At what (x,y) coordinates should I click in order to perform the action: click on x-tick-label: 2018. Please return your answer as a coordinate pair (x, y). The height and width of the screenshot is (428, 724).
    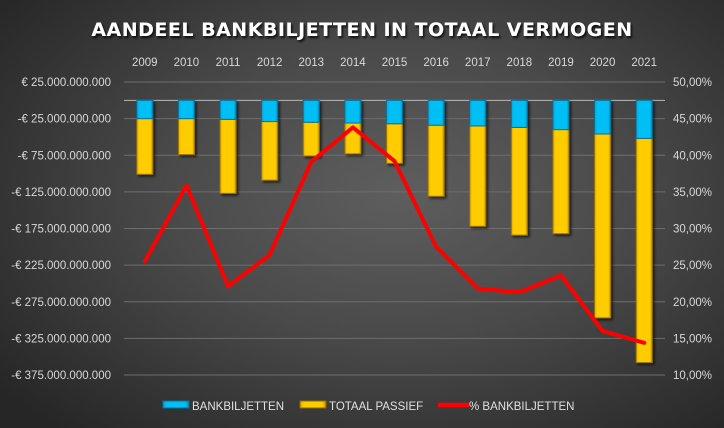
    Looking at the image, I should click on (520, 63).